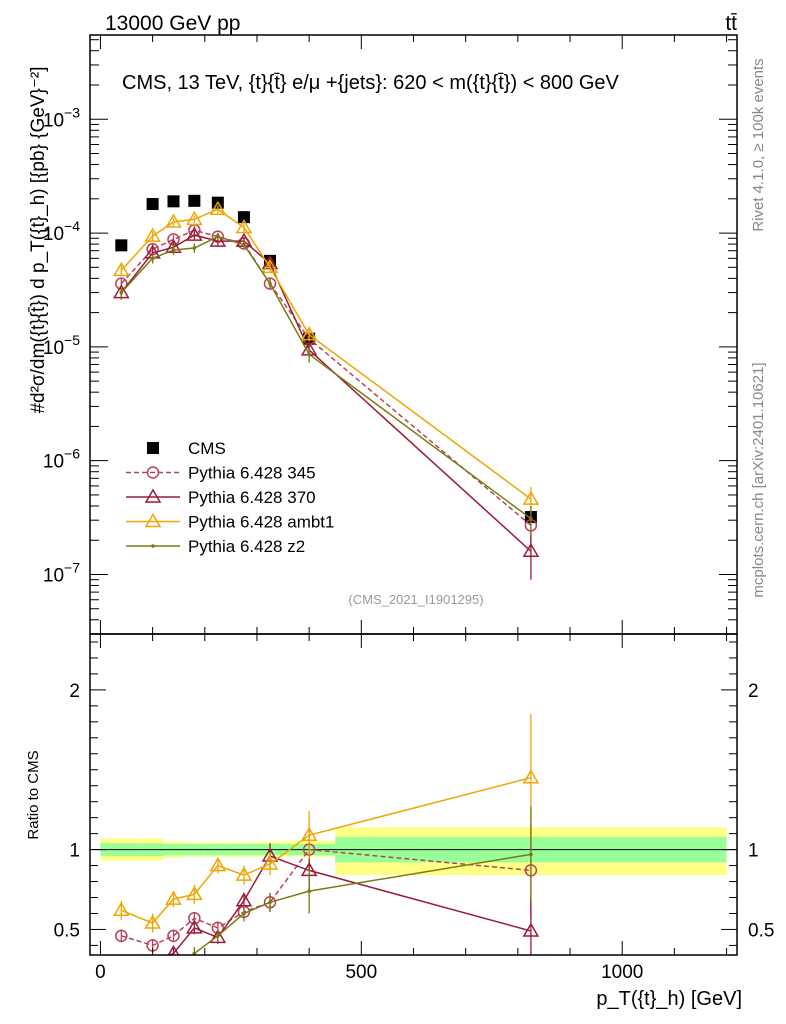 This screenshot has width=786, height=1024. I want to click on legend-label-pythia-6-428-370: Pythia 6.428 370, so click(252, 497).